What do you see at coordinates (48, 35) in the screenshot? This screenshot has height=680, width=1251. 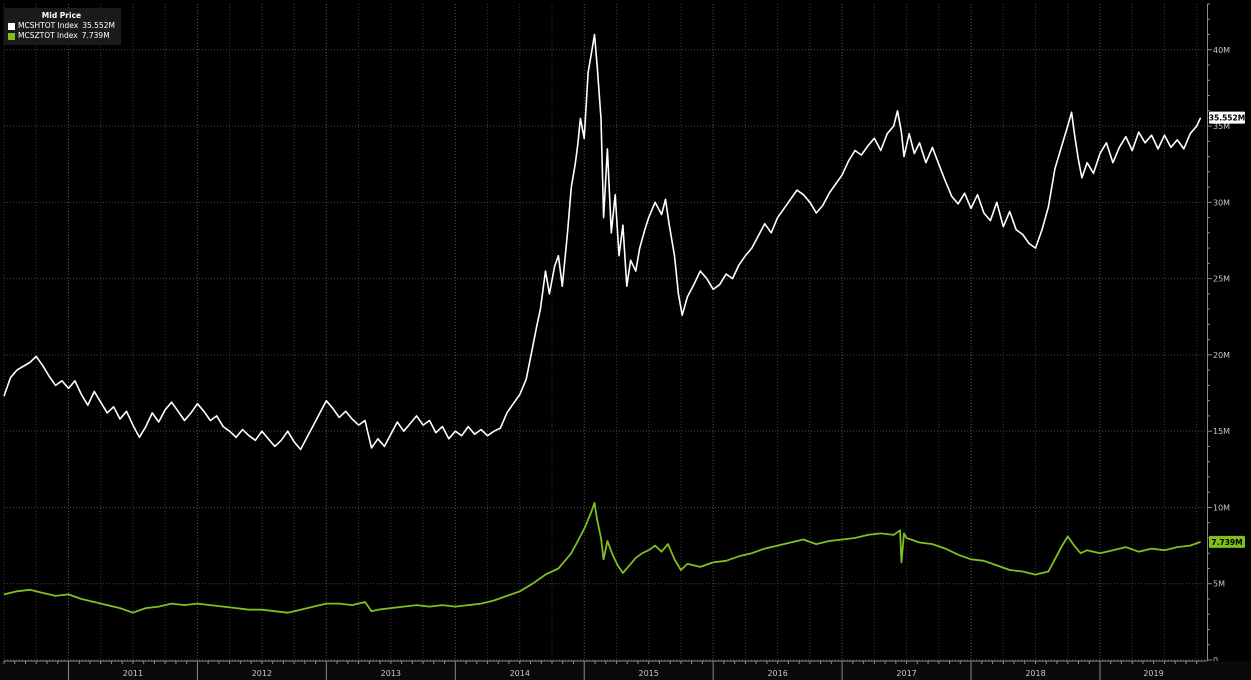 I see `legend-series-name: MCSZTOT Index` at bounding box center [48, 35].